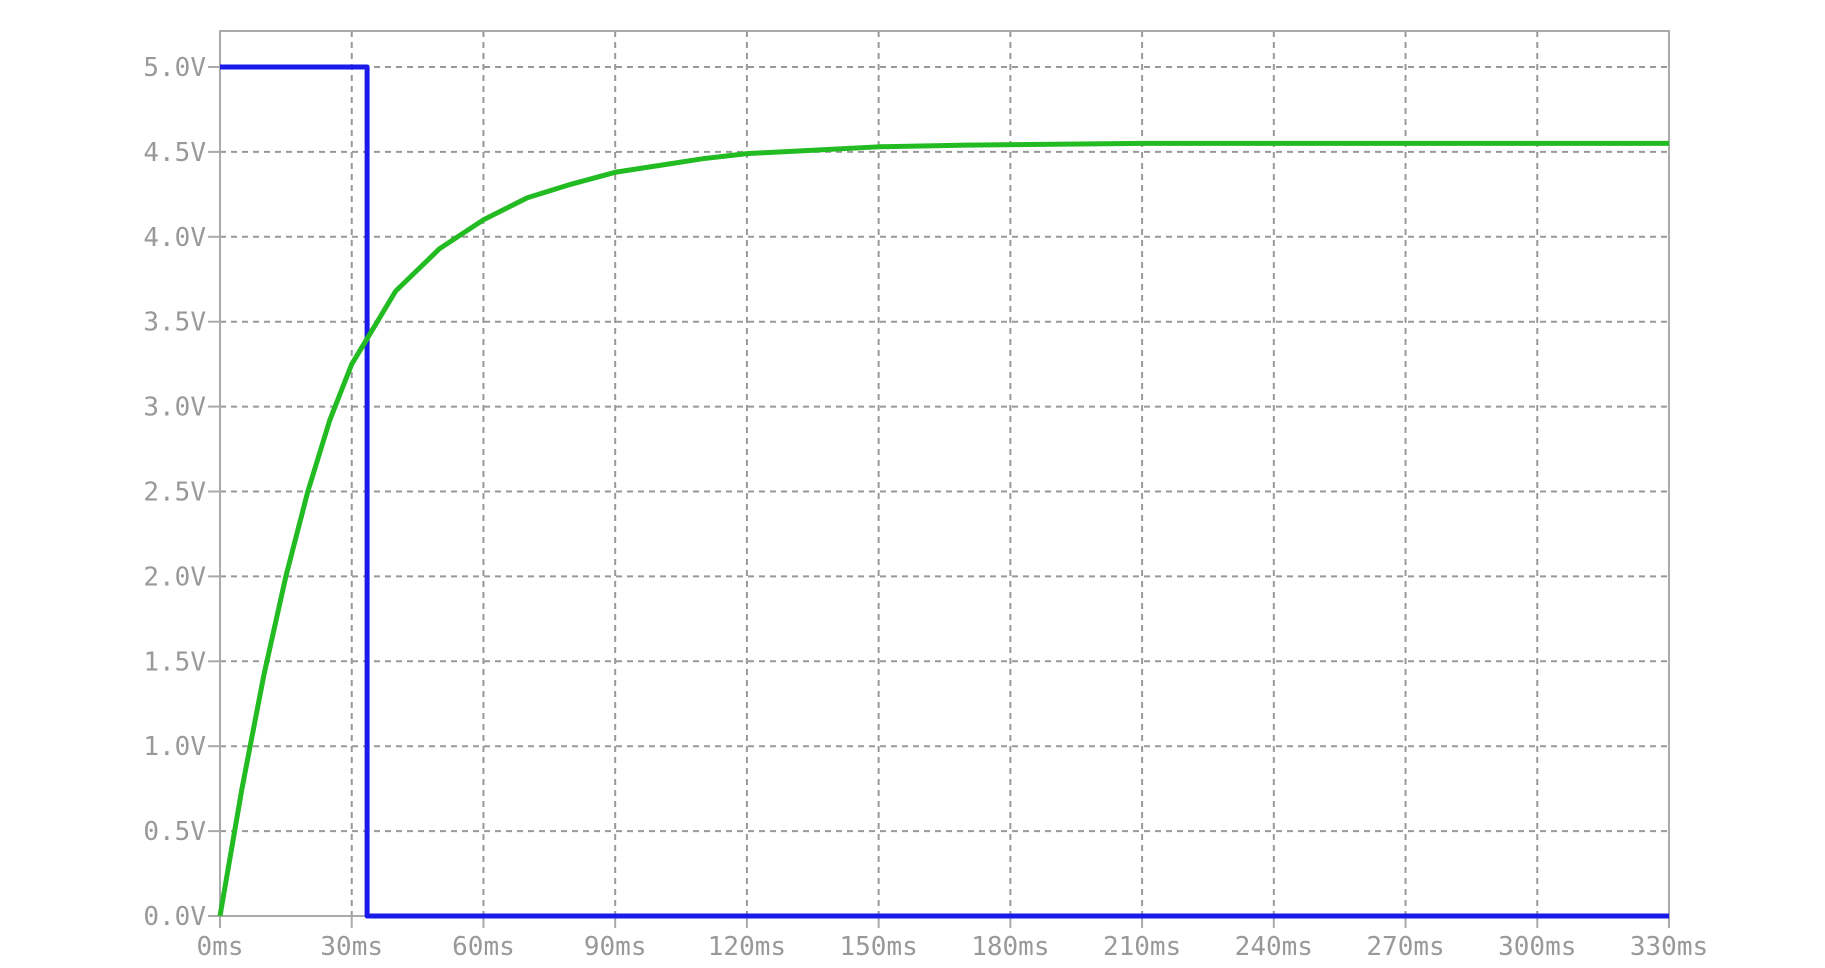 The image size is (1825, 968). I want to click on x-tick-label: 330ms, so click(1669, 947).